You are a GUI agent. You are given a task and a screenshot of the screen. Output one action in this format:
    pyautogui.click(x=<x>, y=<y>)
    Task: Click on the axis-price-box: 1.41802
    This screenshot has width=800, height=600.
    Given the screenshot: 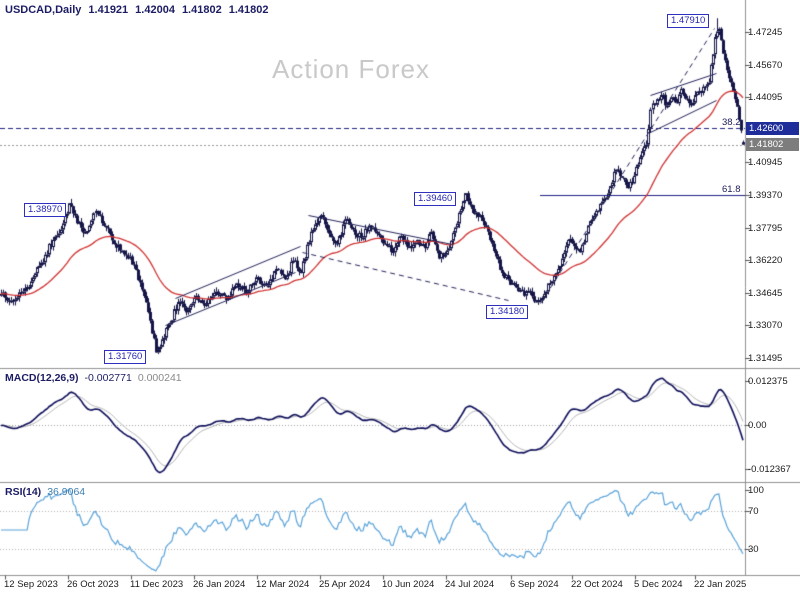 What is the action you would take?
    pyautogui.click(x=772, y=145)
    